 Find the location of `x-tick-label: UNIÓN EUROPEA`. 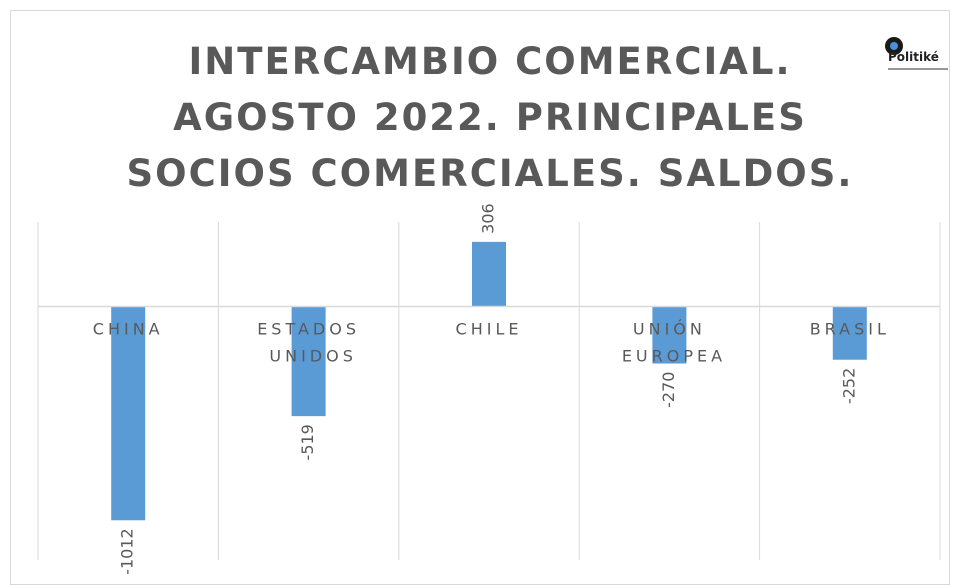

x-tick-label: UNIÓN EUROPEA is located at coordinates (669, 343).